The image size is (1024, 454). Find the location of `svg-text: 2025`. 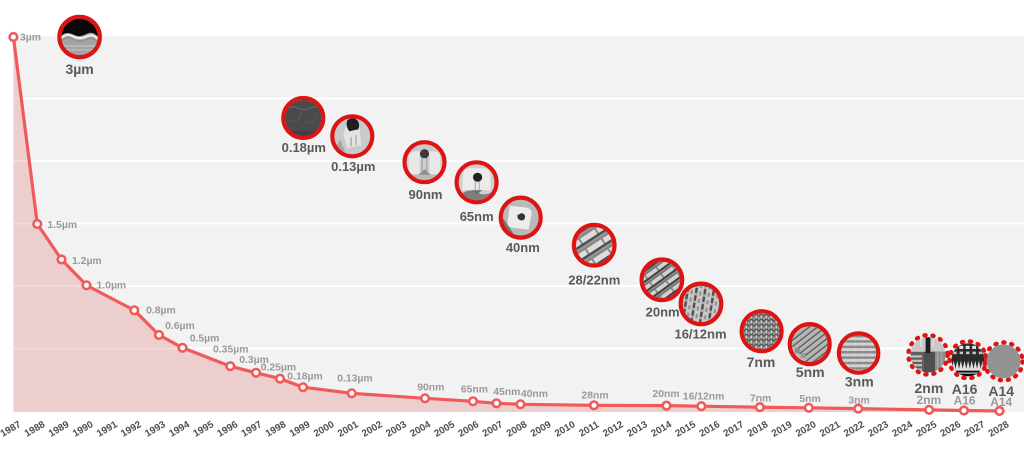

svg-text: 2025 is located at coordinates (926, 429).